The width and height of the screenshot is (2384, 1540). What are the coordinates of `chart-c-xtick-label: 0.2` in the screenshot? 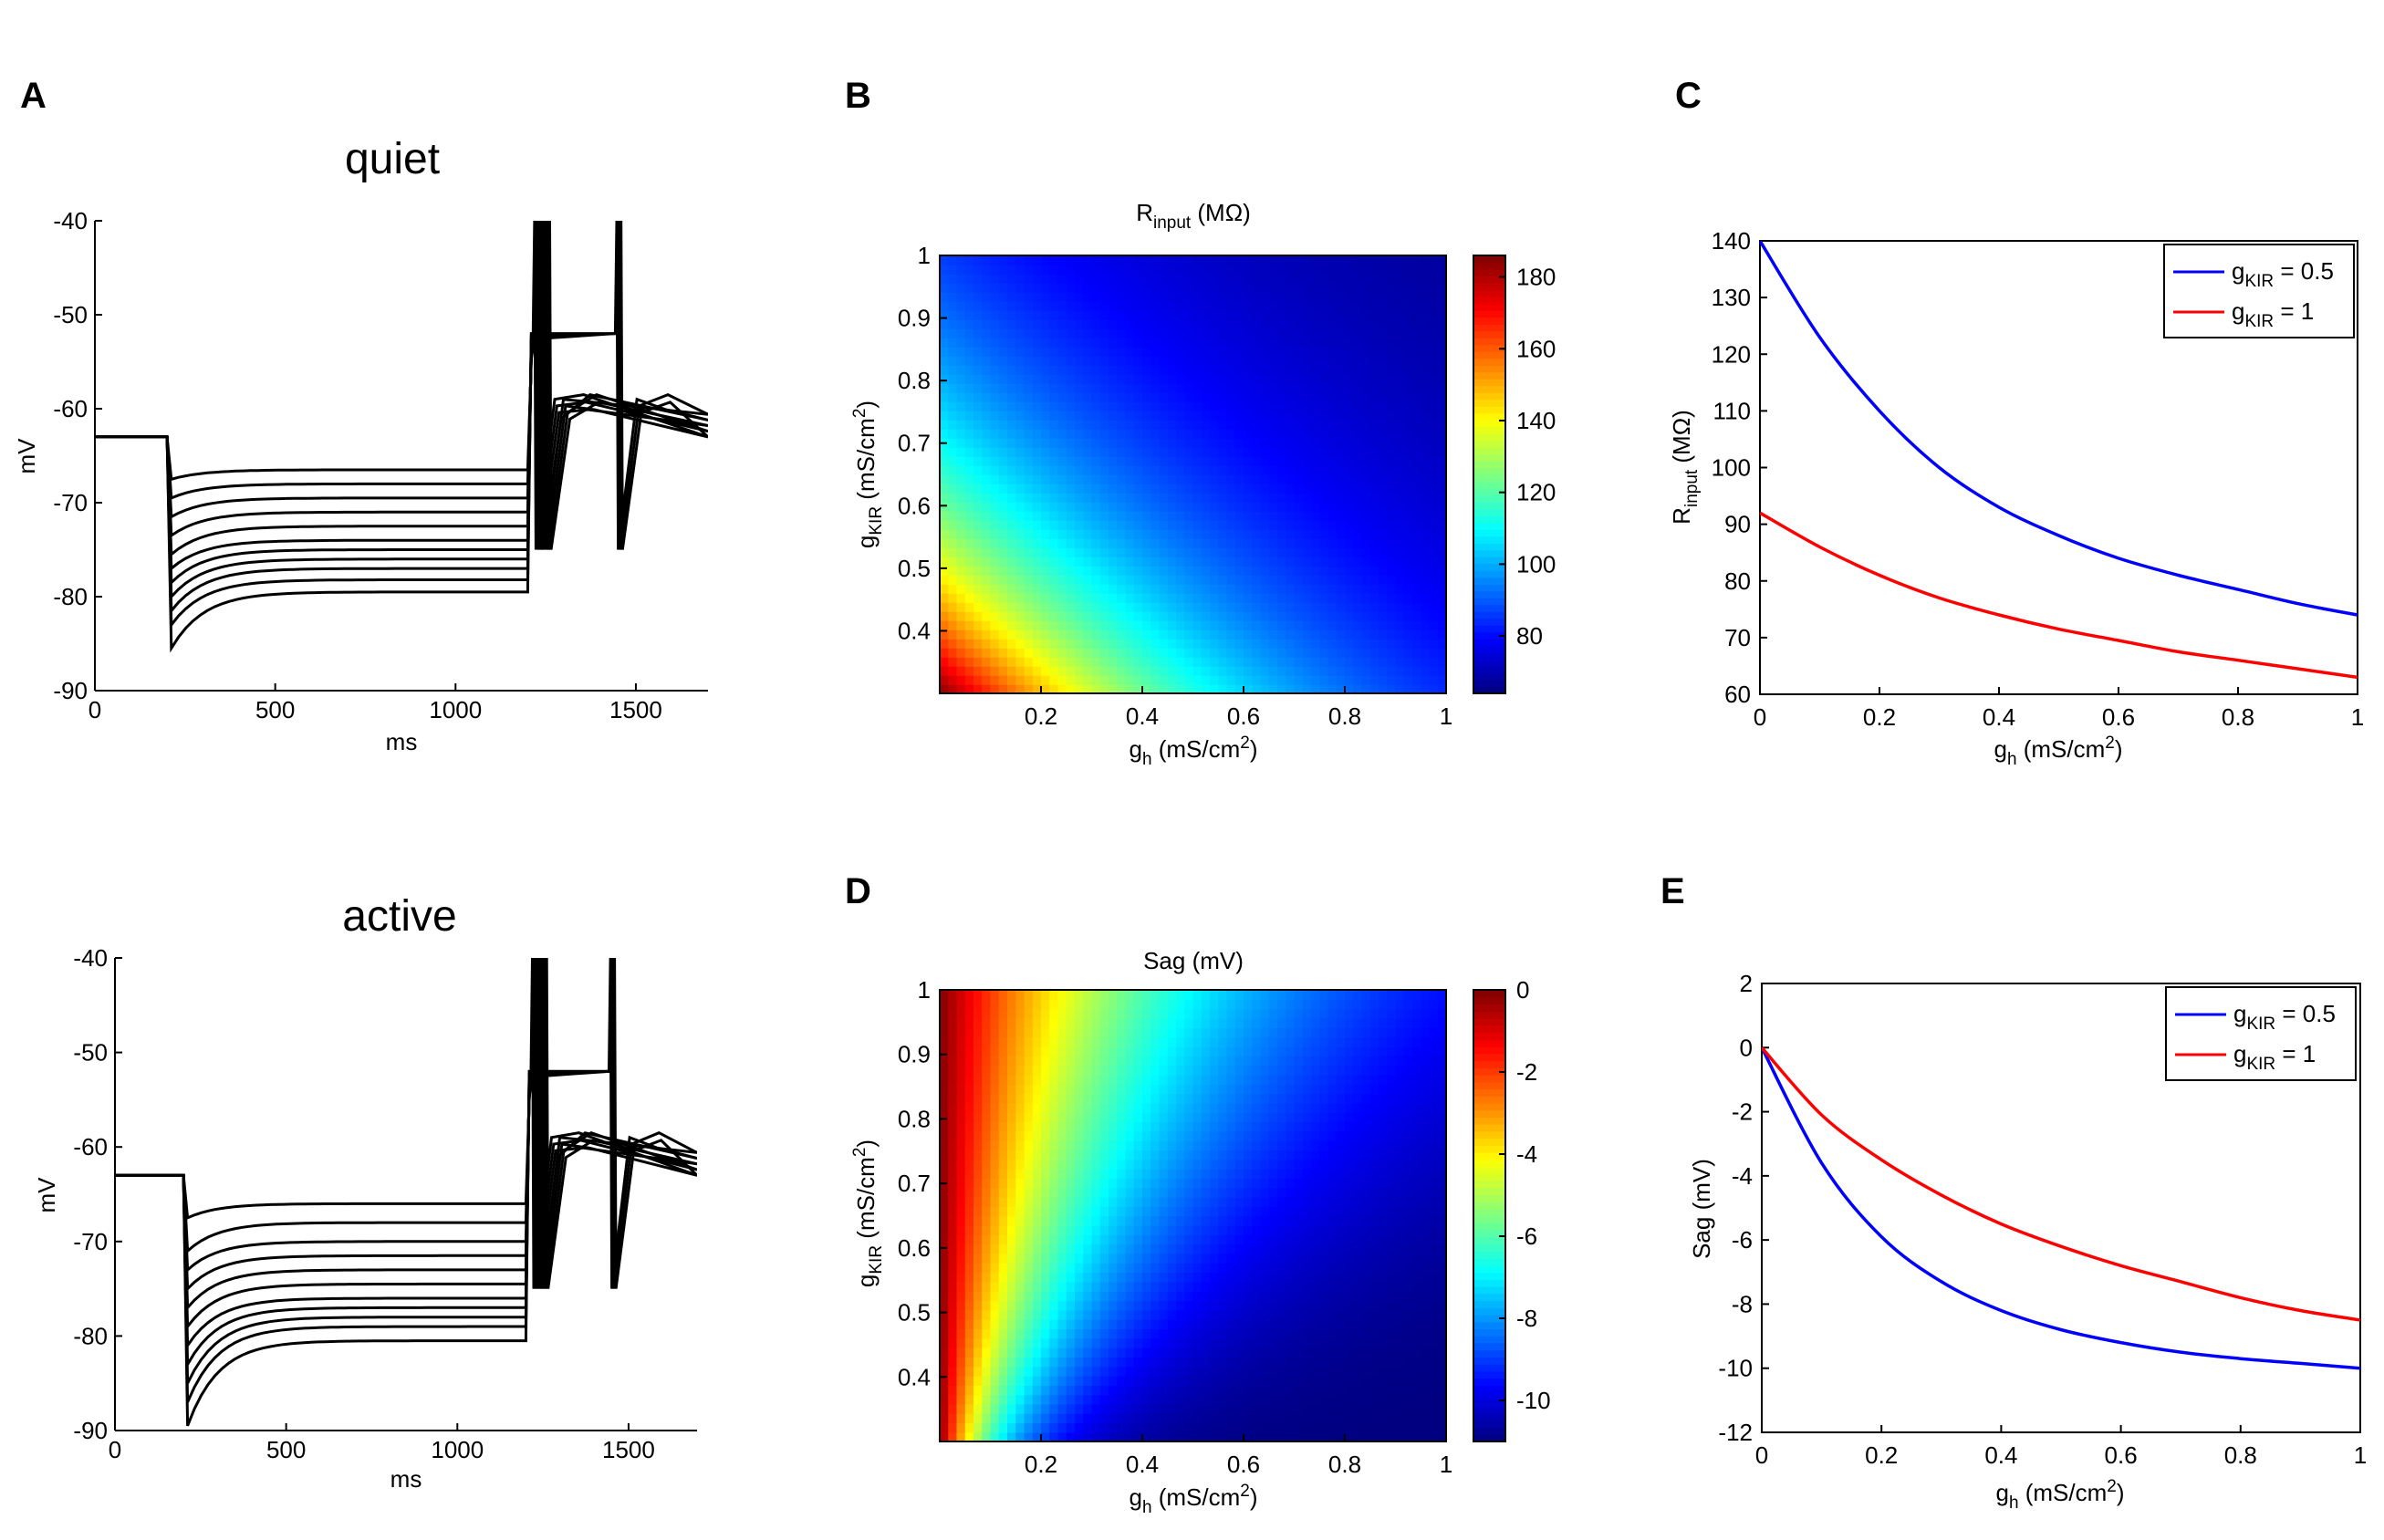 It's located at (1880, 717).